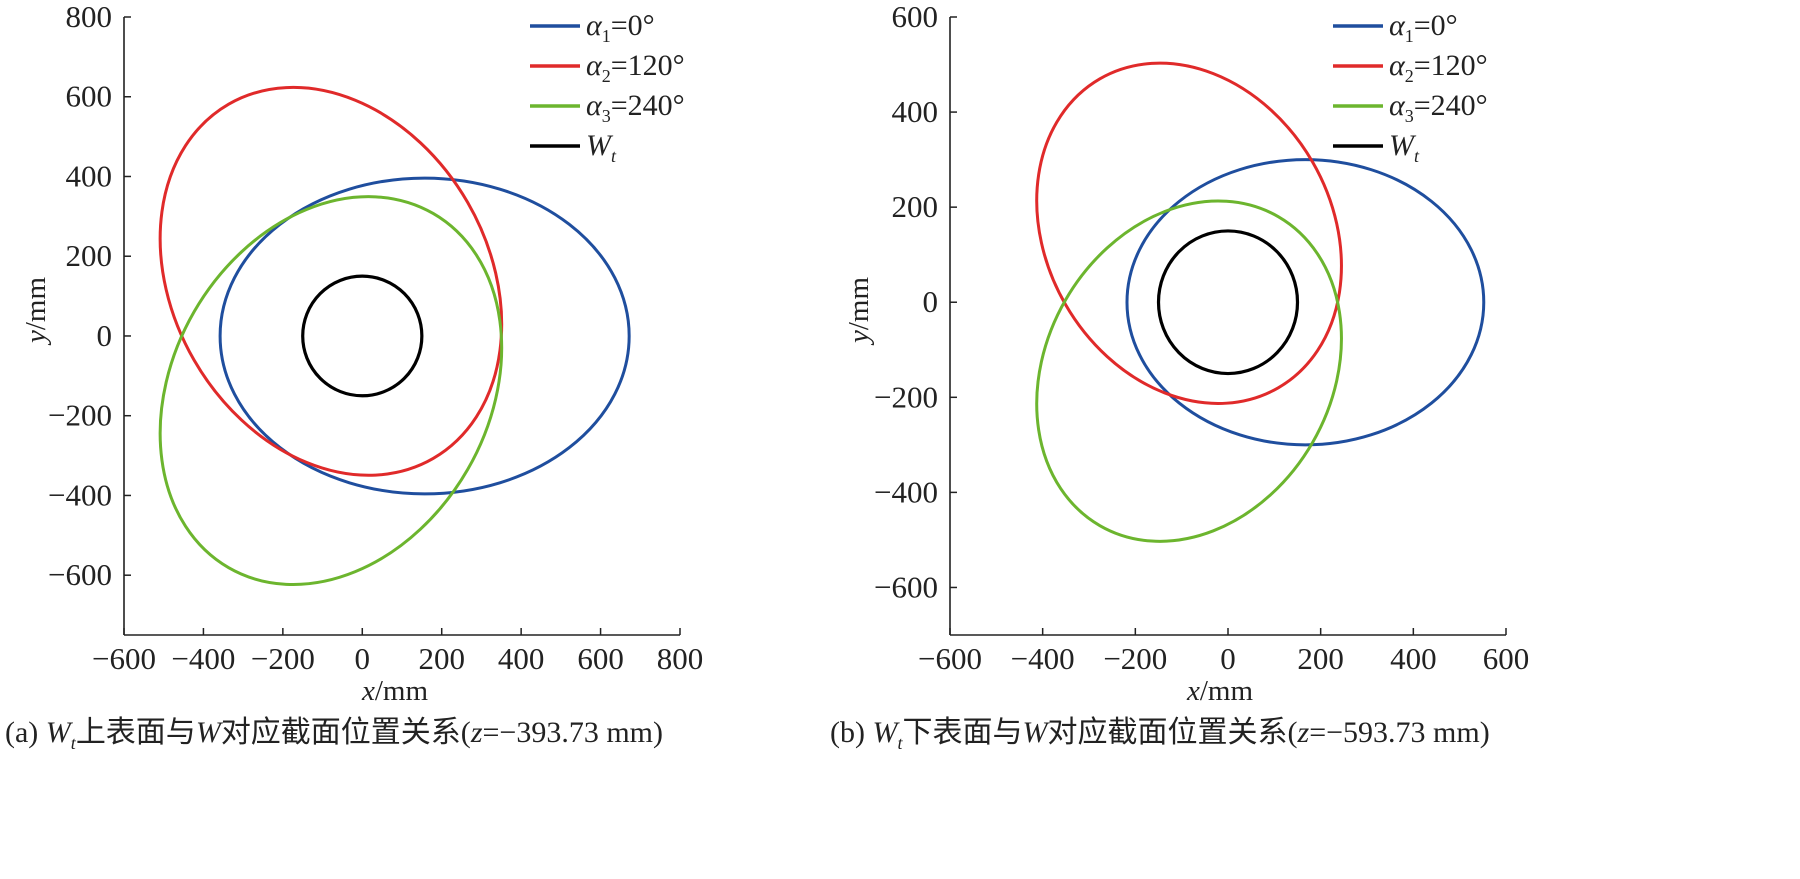  What do you see at coordinates (334, 734) in the screenshot?
I see `caption: (a) Wt上表面与W对应截面位置关系(z=−393.73 mm)` at bounding box center [334, 734].